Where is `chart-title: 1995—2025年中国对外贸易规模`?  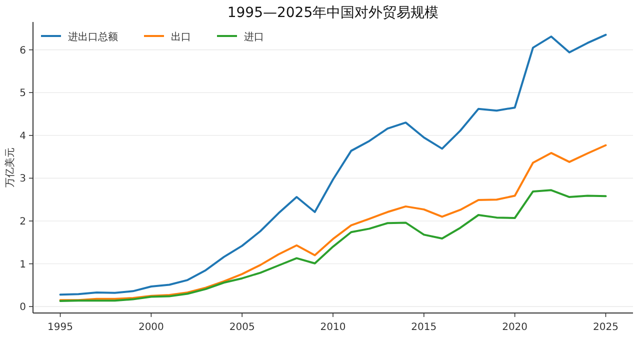
chart-title: 1995—2025年中国对外贸易规模 is located at coordinates (333, 13).